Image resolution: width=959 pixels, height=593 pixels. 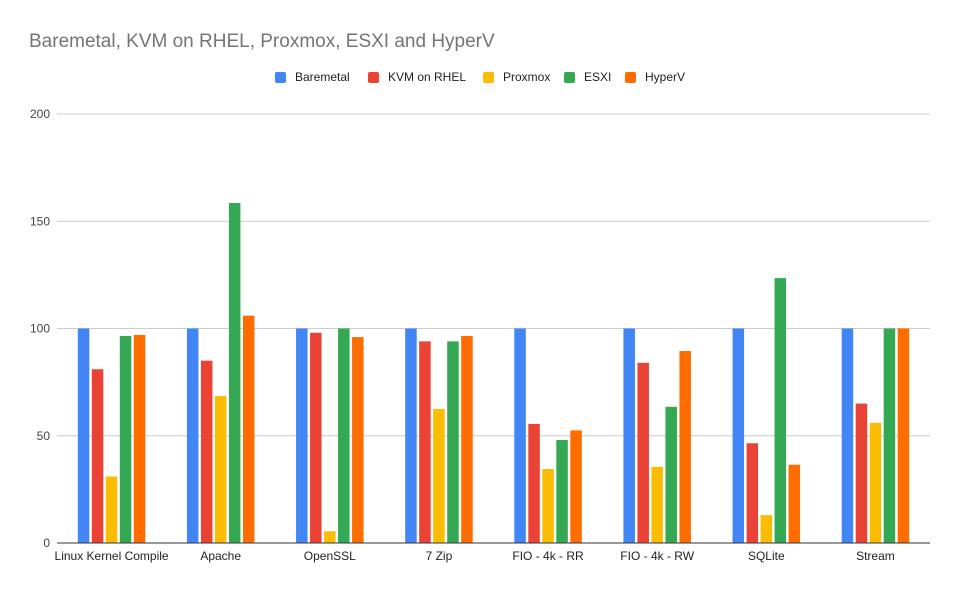 I want to click on x-tick-label: FIO - 4k - RR, so click(x=548, y=556).